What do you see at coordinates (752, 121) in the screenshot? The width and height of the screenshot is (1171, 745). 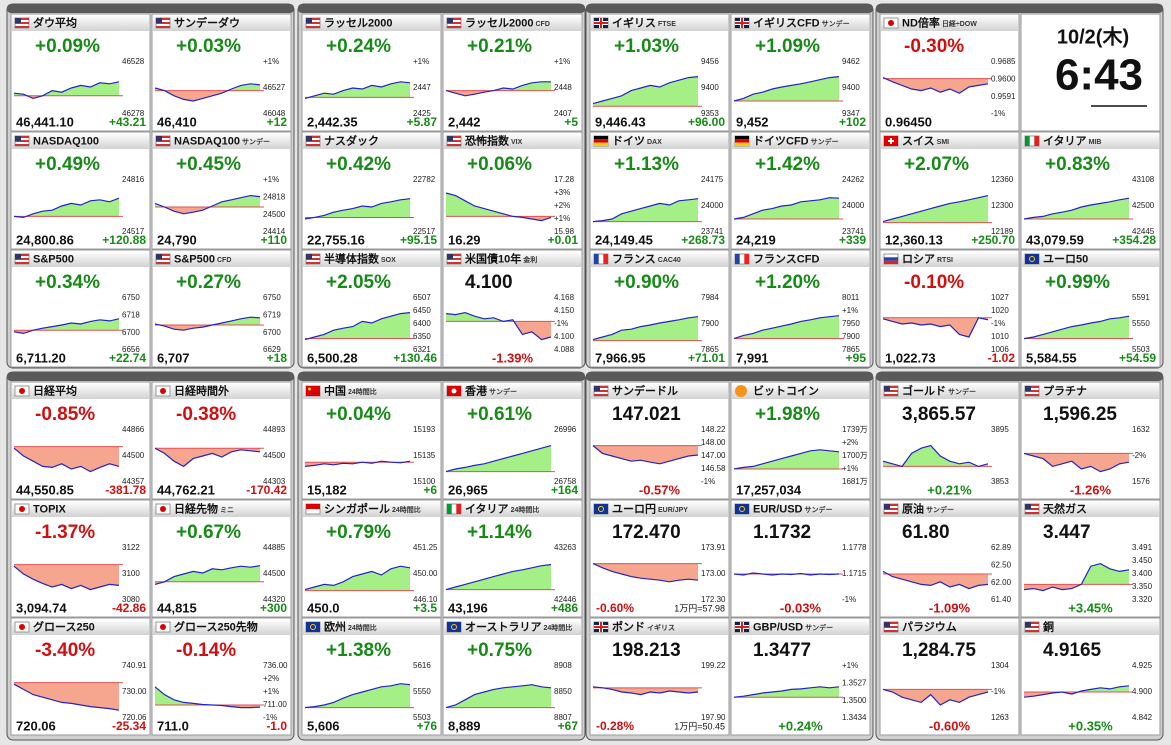 I see `price: 9,452` at bounding box center [752, 121].